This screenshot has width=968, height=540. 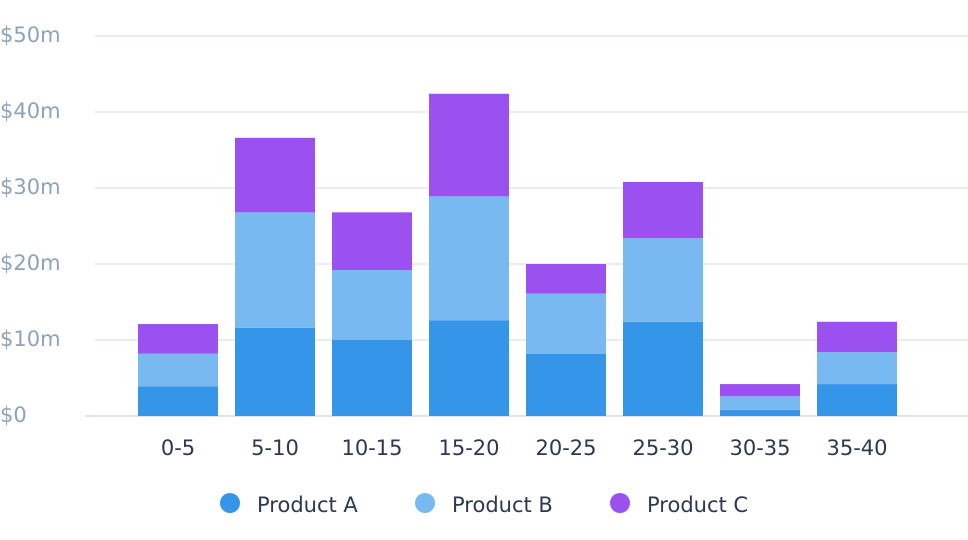 I want to click on x-tick-label: 35-40, so click(x=856, y=448).